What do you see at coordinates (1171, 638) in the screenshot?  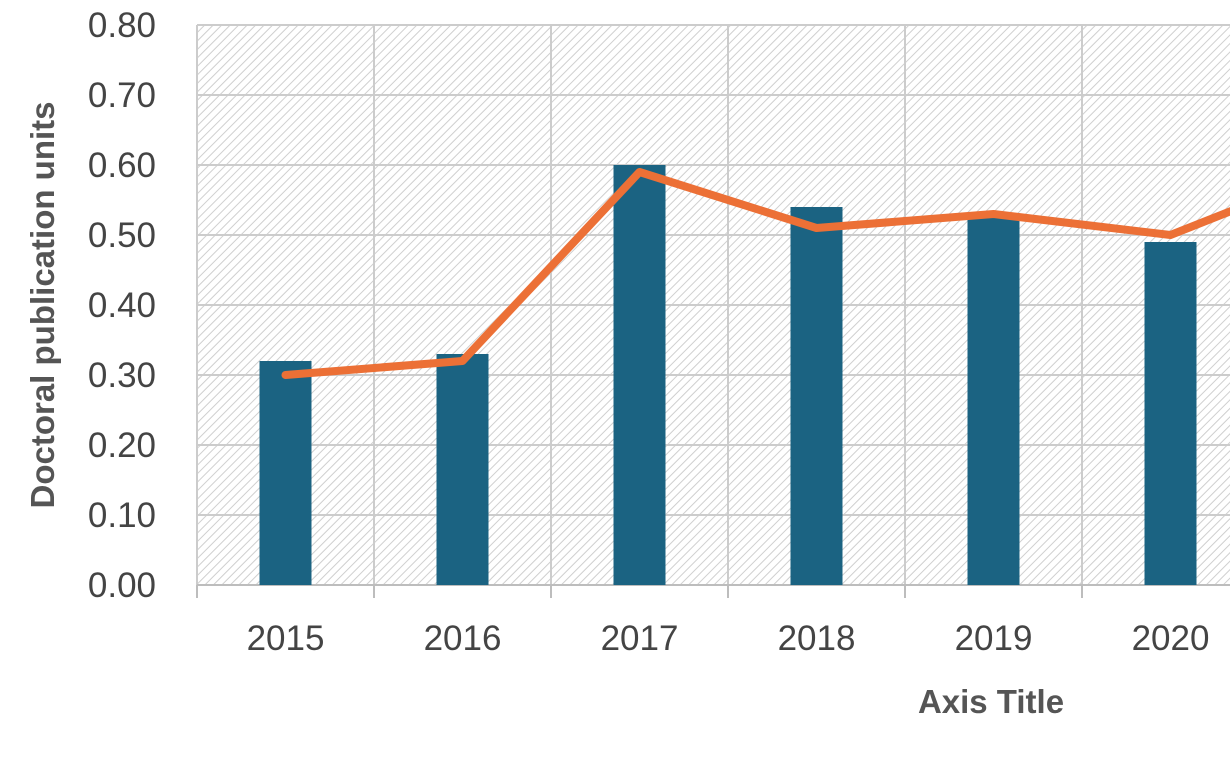 I see `x-tick-label: 2020` at bounding box center [1171, 638].